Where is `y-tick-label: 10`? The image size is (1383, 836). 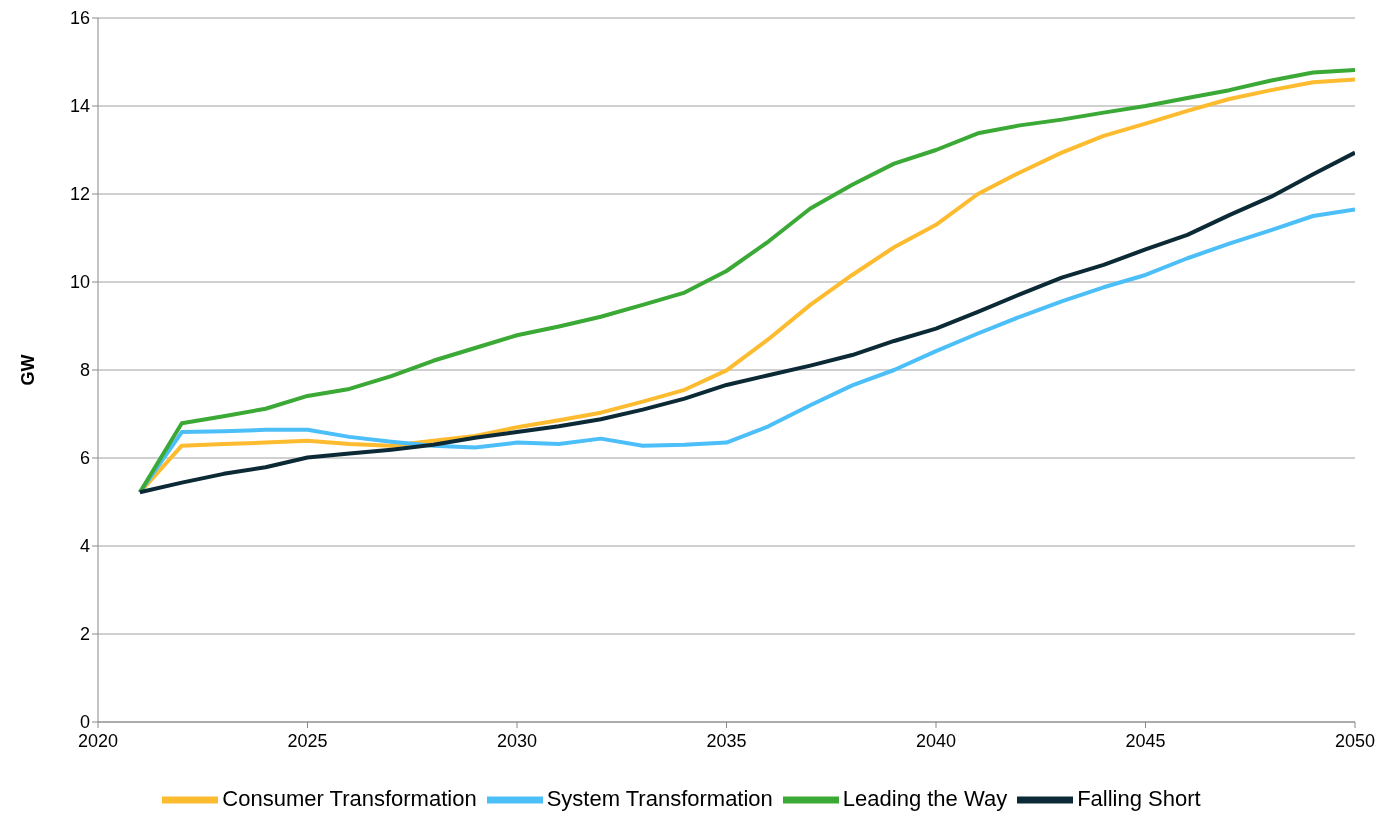 y-tick-label: 10 is located at coordinates (79, 282).